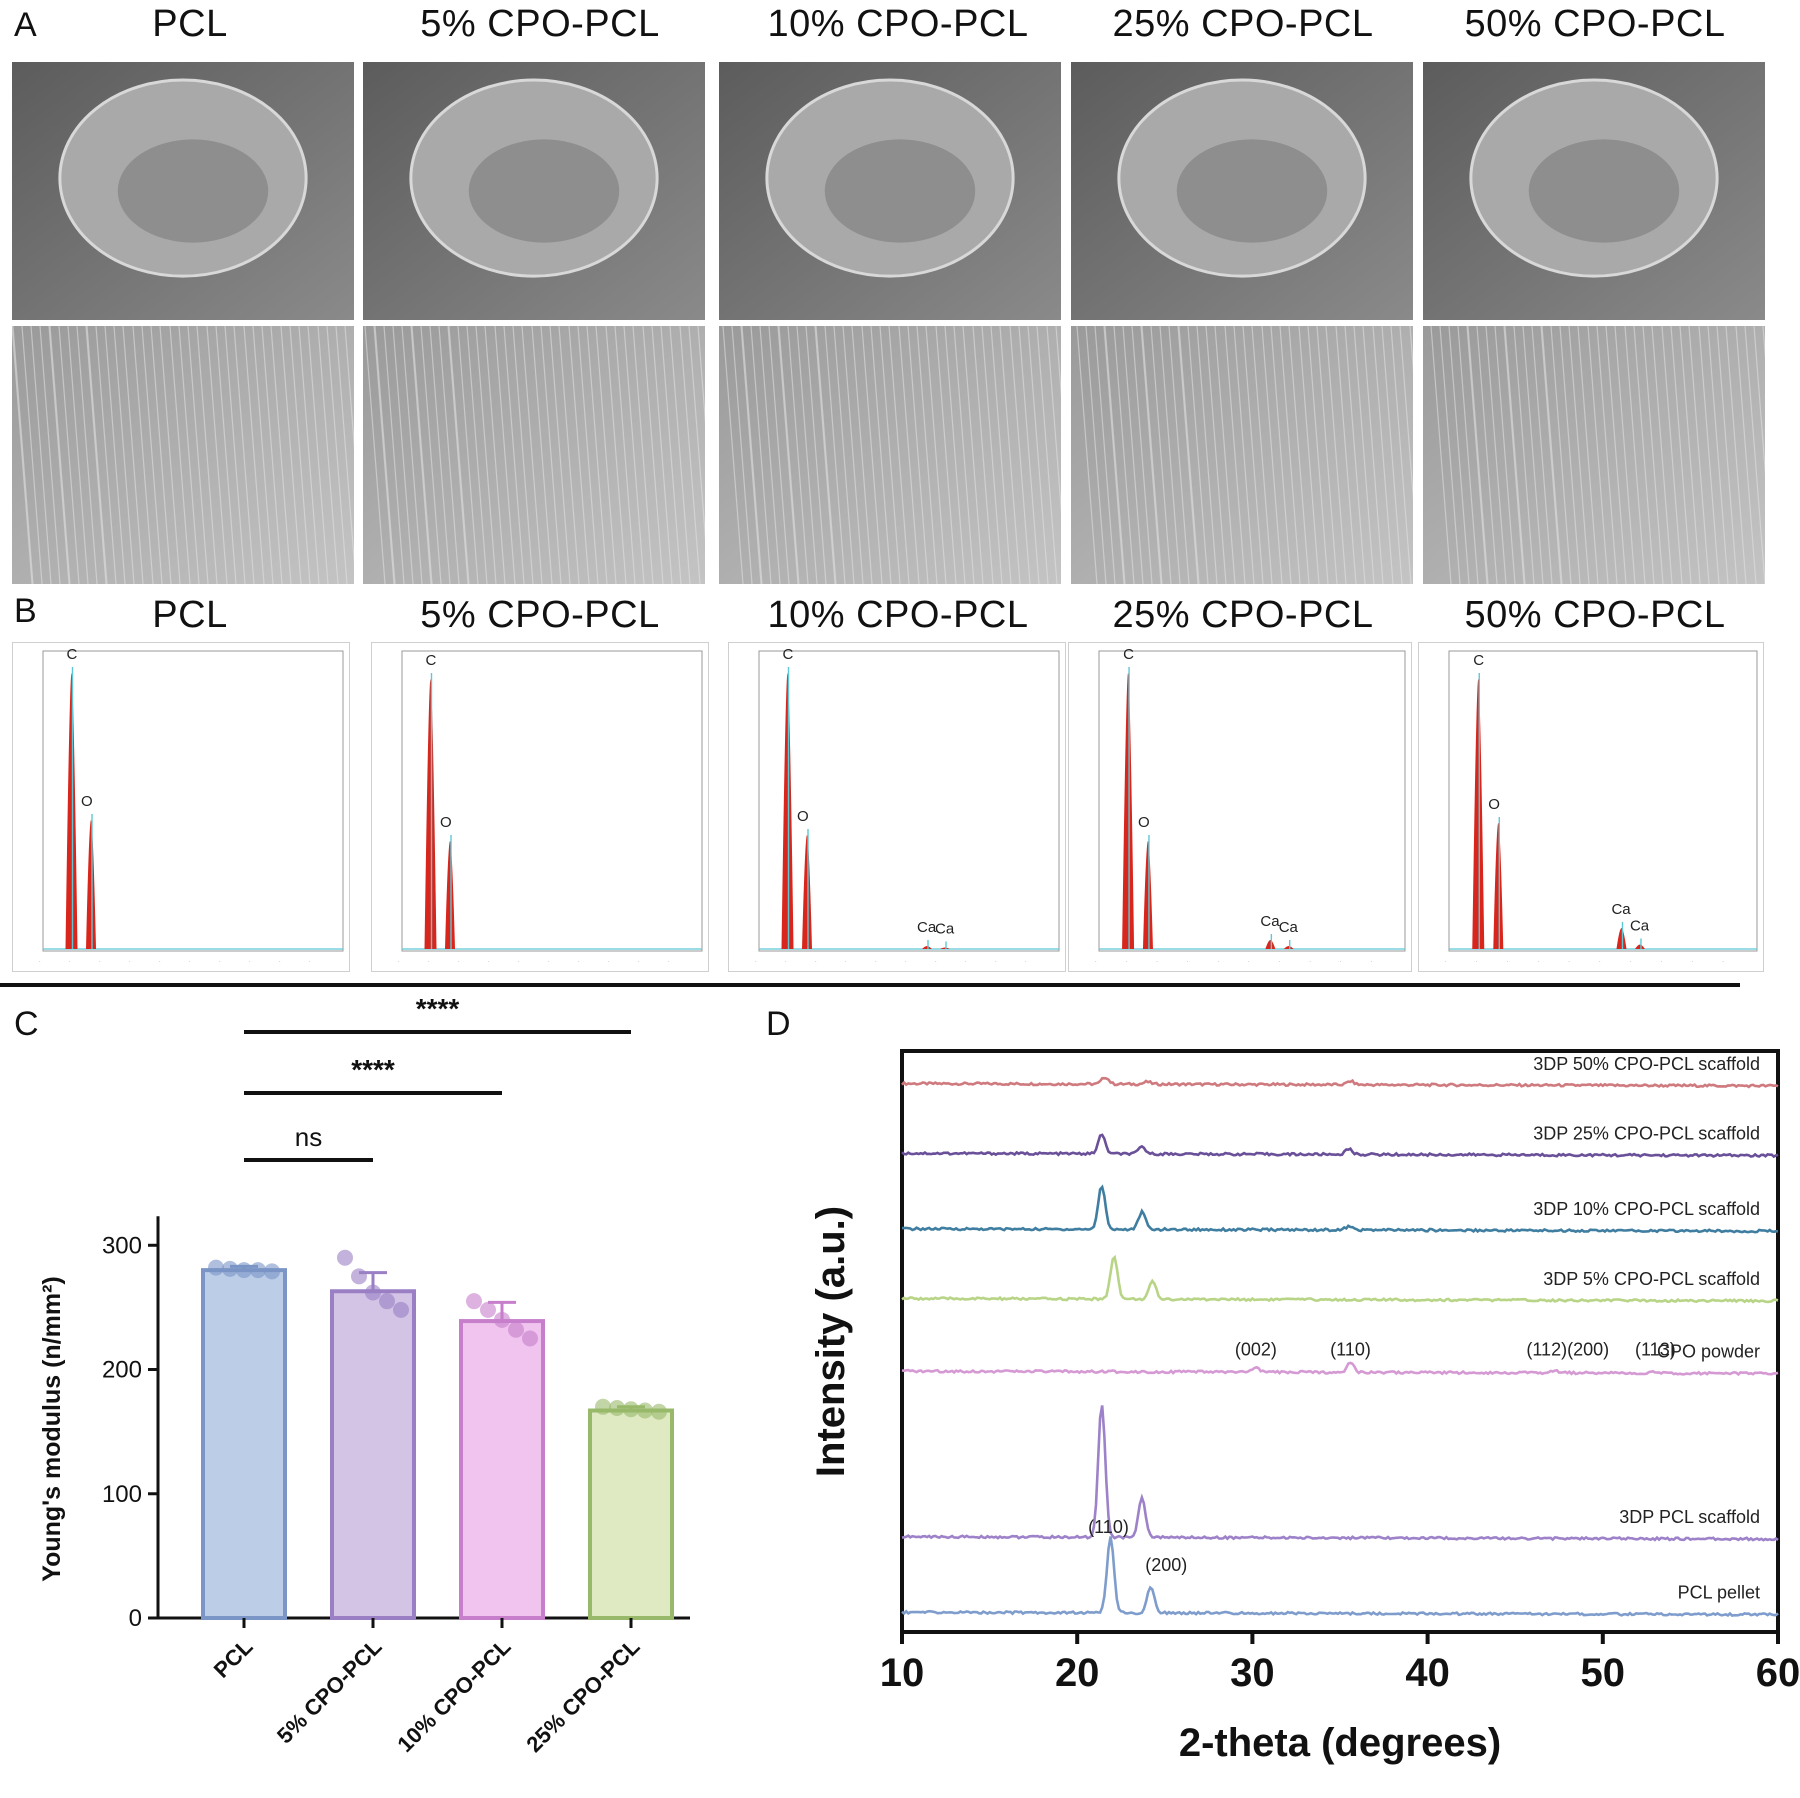 Image resolution: width=1800 pixels, height=1798 pixels. Describe the element at coordinates (1340, 1743) in the screenshot. I see `x-axis-label: 2-theta (degrees)` at that location.